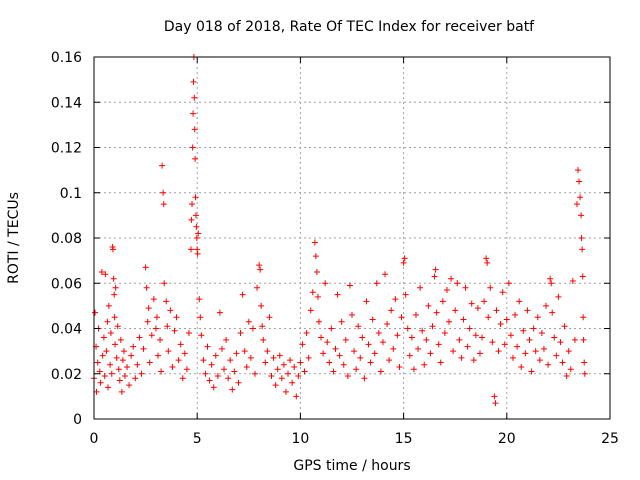 Image resolution: width=640 pixels, height=480 pixels. Describe the element at coordinates (404, 439) in the screenshot. I see `x-tick-label: 15` at that location.